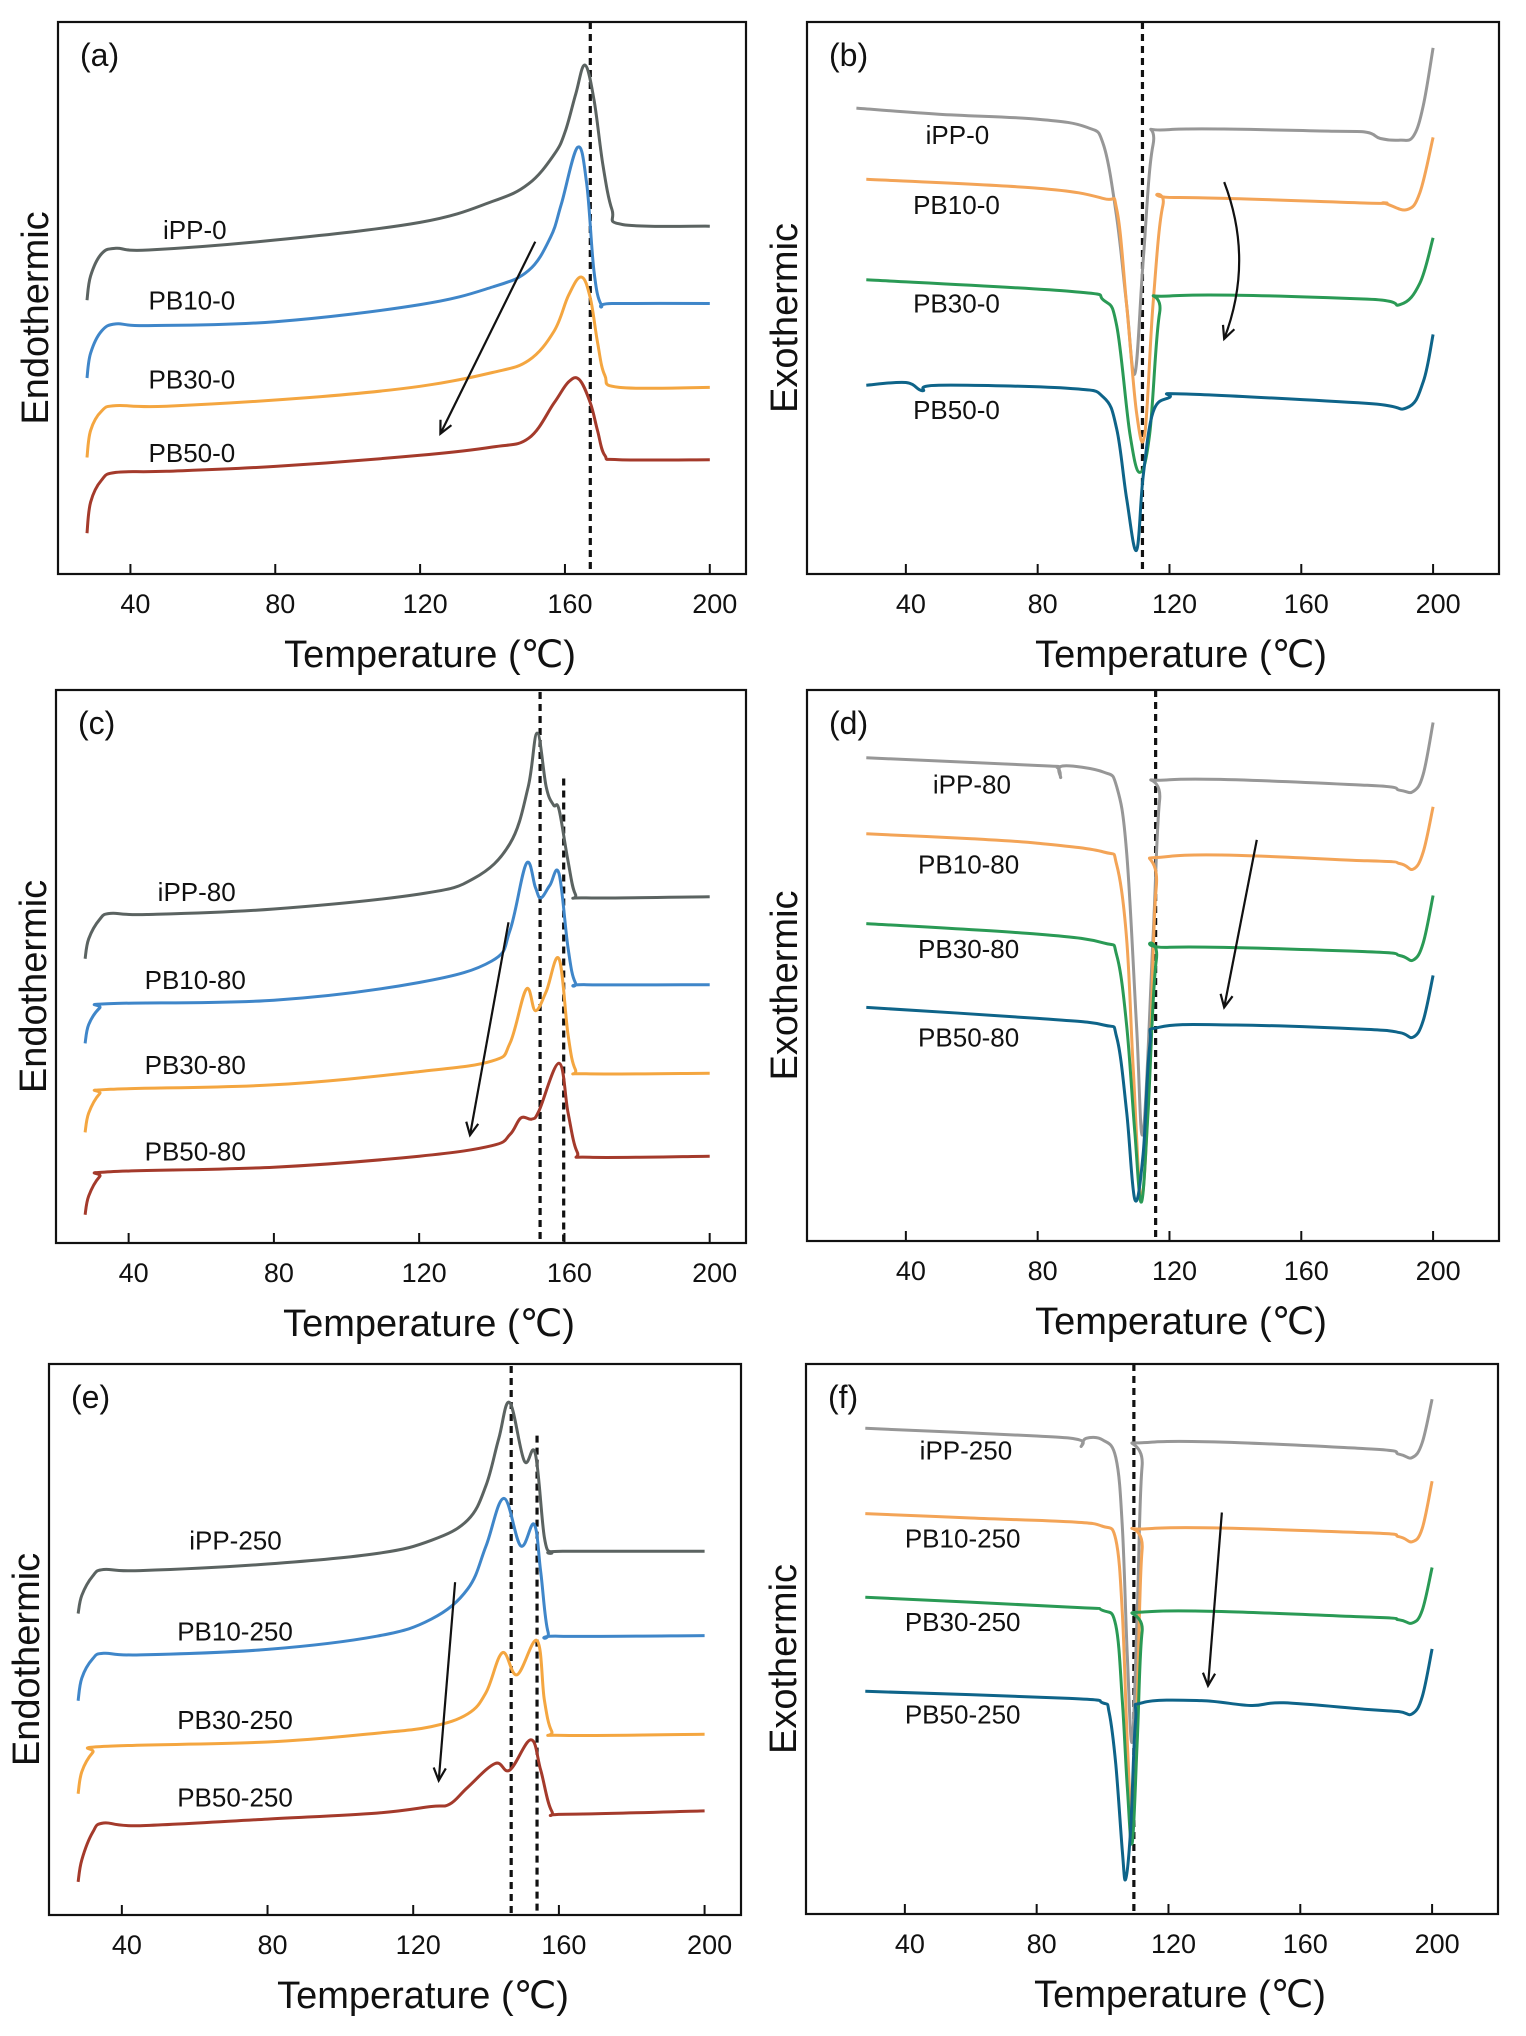 This screenshot has height=2036, width=1526. What do you see at coordinates (843, 1397) in the screenshot?
I see `panel-label: (f)` at bounding box center [843, 1397].